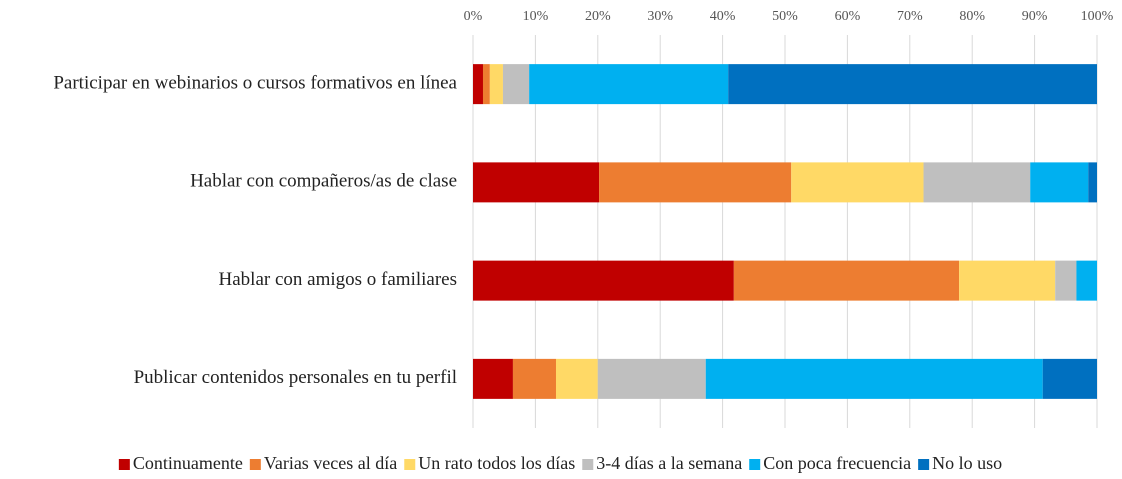  I want to click on x-tick-label: 0%, so click(473, 16).